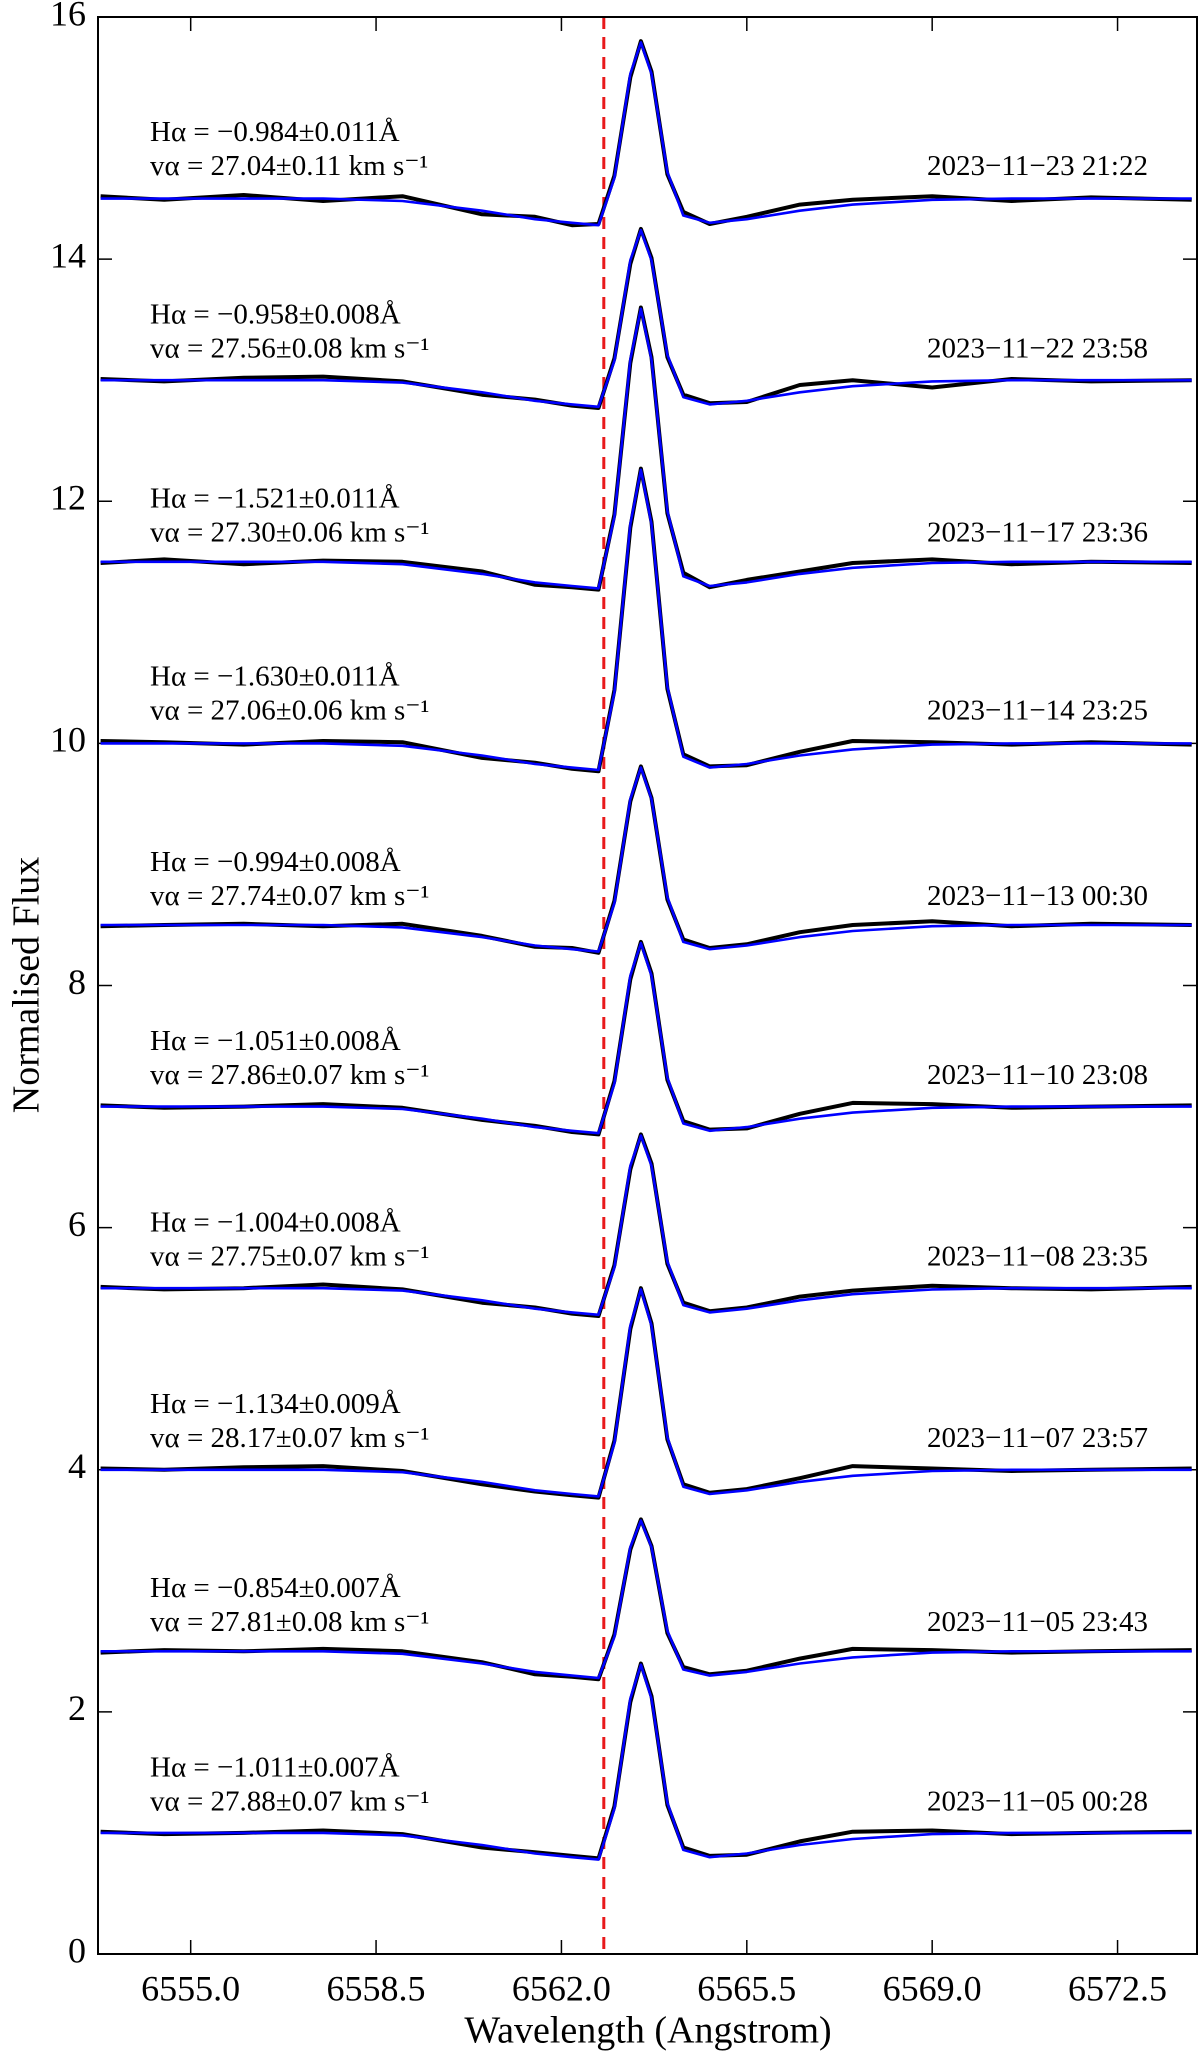 This screenshot has height=2061, width=1200. I want to click on v-alpha-label: vα = 27.75±0.07 km s⁻¹, so click(289, 1257).